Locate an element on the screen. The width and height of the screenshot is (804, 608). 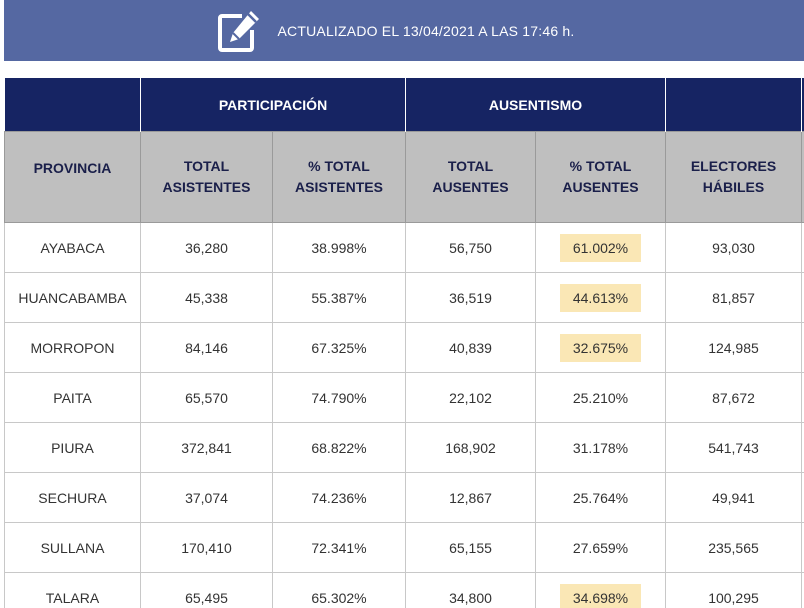
cell-pct-ausentes: 44.613% is located at coordinates (600, 297).